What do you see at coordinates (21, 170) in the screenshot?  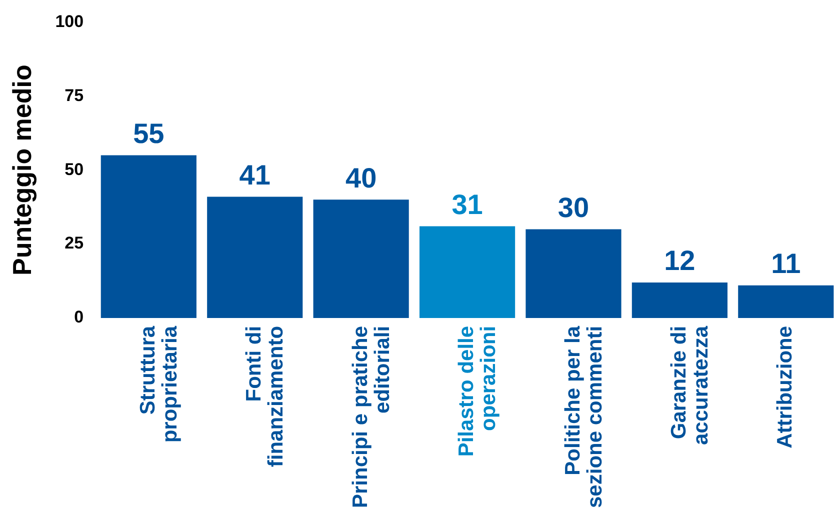 I see `y-axis-title: Punteggio medio` at bounding box center [21, 170].